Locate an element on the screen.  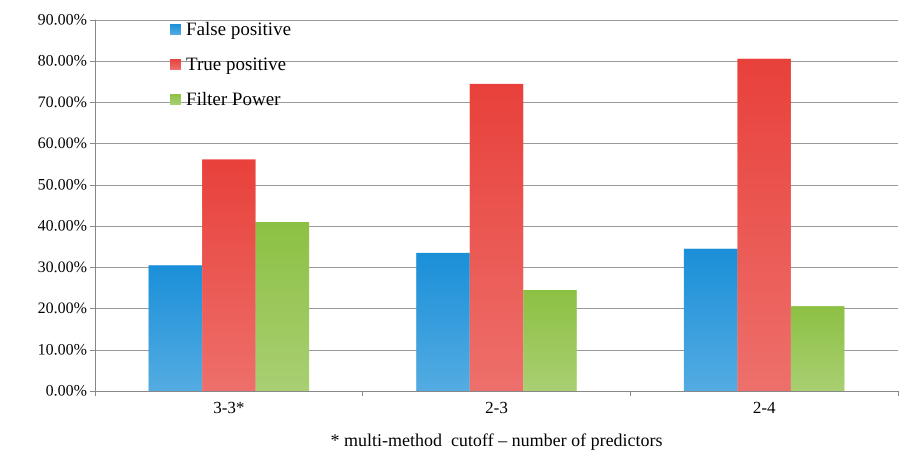
y-tick-label: 20.00% is located at coordinates (62, 309).